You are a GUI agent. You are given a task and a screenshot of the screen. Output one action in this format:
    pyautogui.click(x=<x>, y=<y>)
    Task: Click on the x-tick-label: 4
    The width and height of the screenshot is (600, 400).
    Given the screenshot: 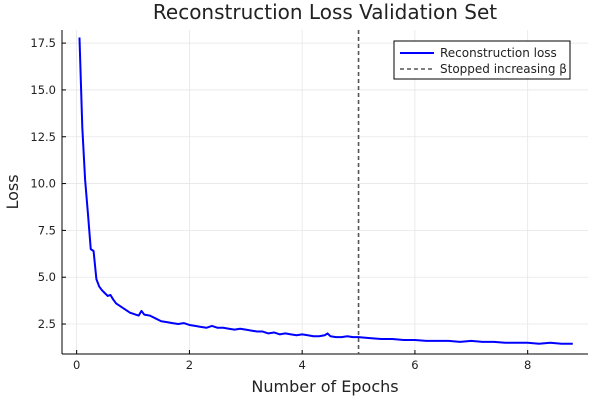 What is the action you would take?
    pyautogui.click(x=302, y=365)
    